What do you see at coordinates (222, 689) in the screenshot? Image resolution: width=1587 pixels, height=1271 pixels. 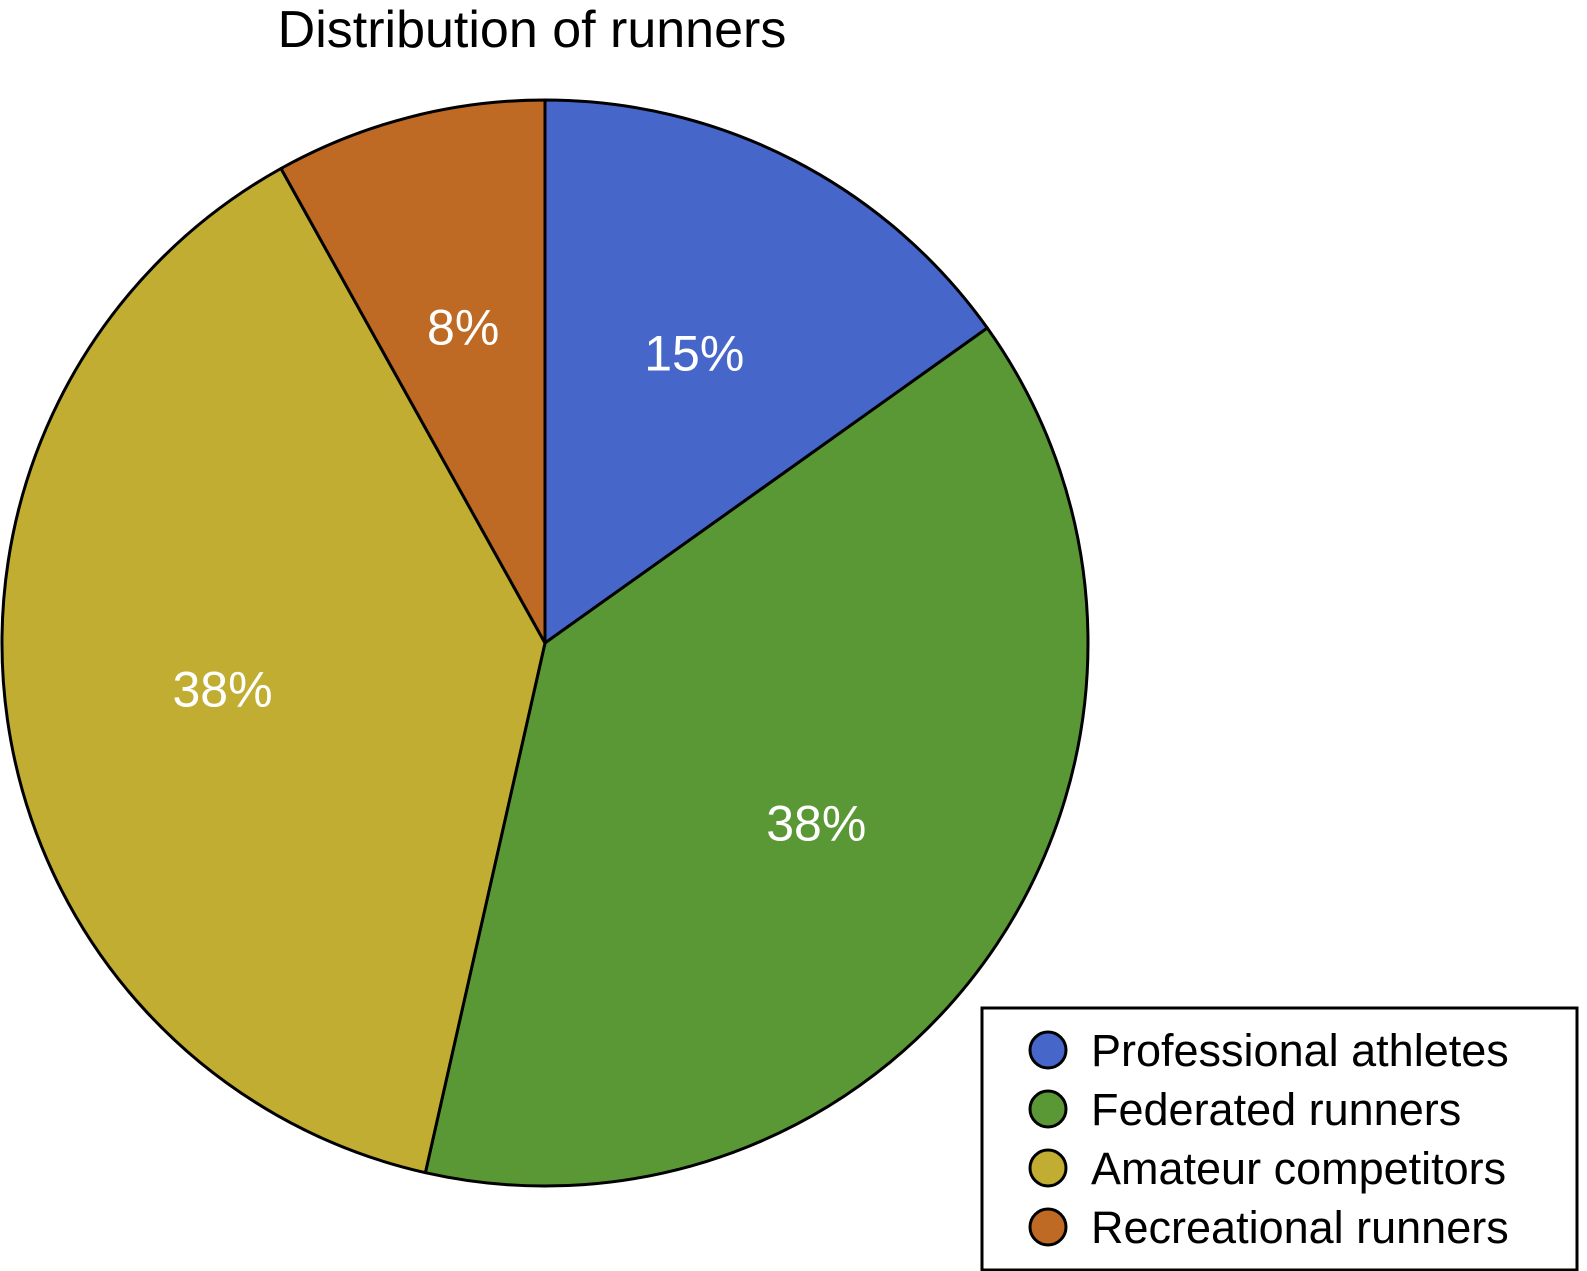 I see `slice-label-amateur-competitors: 38%` at bounding box center [222, 689].